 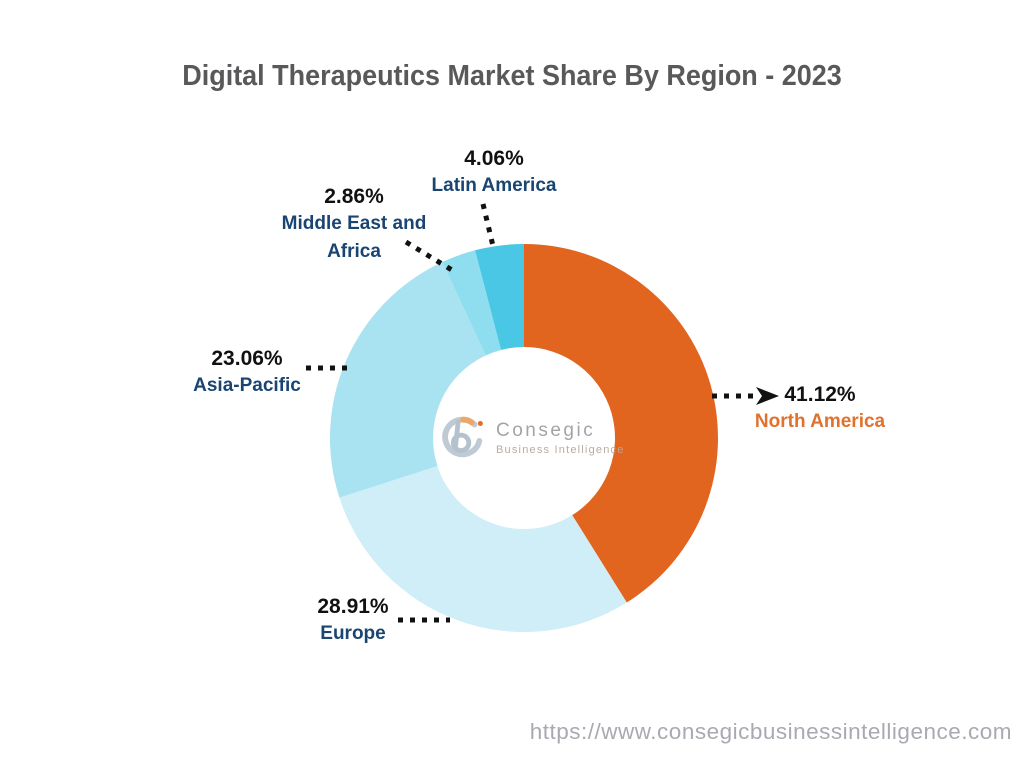 I want to click on europe-pct: 28.91%, so click(x=353, y=606).